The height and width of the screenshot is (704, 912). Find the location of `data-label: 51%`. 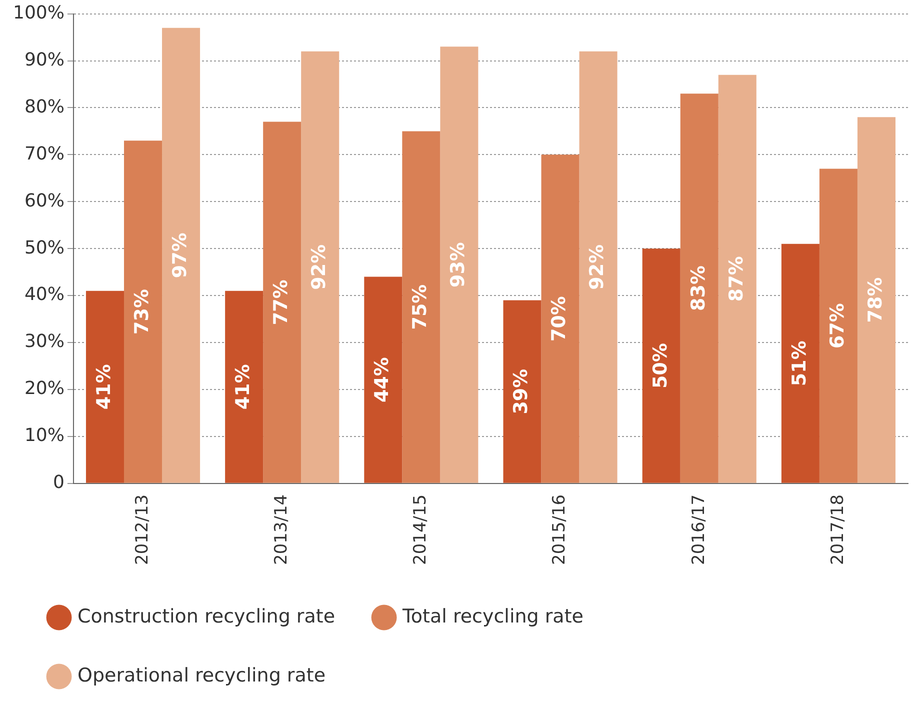

data-label: 51% is located at coordinates (799, 363).